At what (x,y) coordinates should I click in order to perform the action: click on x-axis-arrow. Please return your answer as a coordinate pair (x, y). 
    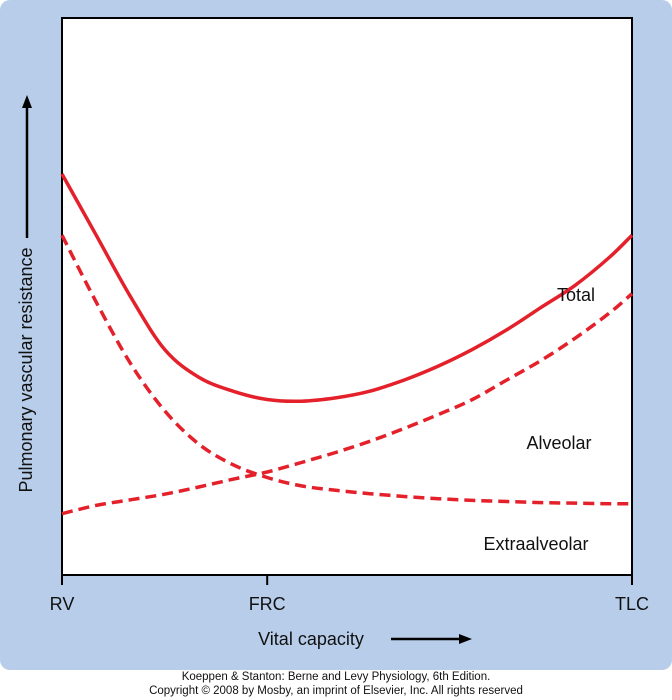
    Looking at the image, I should click on (431, 639).